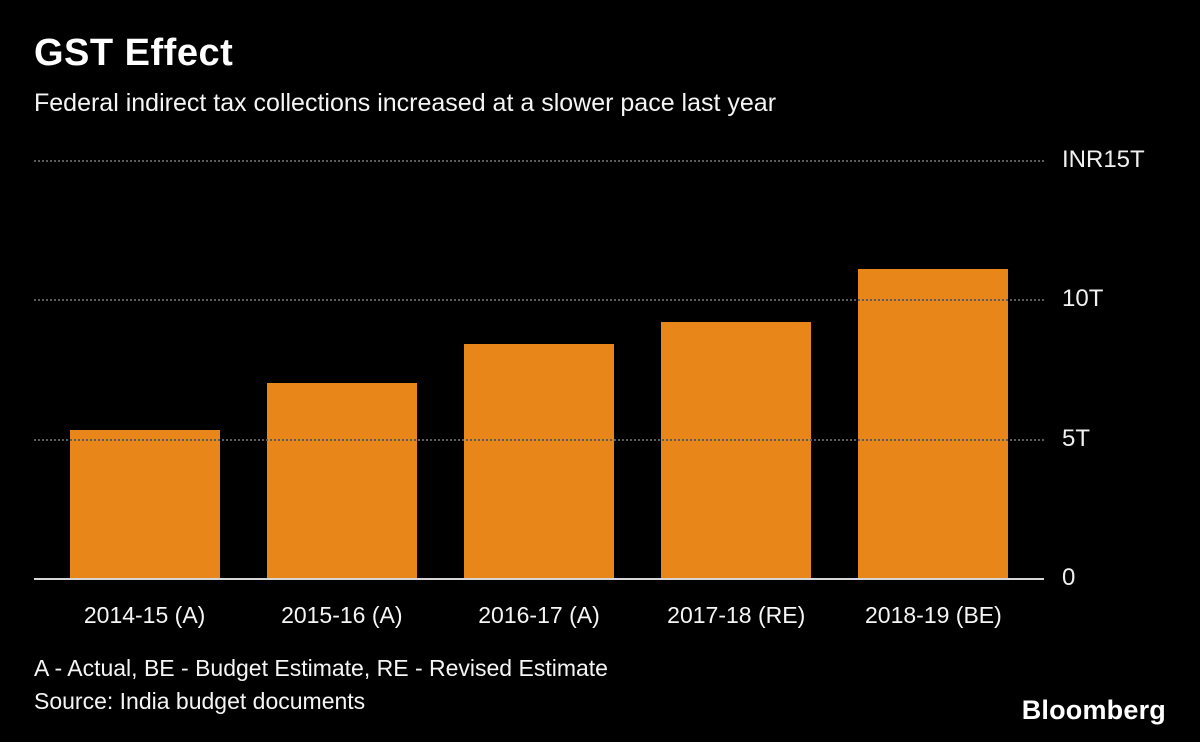 This screenshot has width=1200, height=742. What do you see at coordinates (134, 53) in the screenshot?
I see `chart-title: GST Effect` at bounding box center [134, 53].